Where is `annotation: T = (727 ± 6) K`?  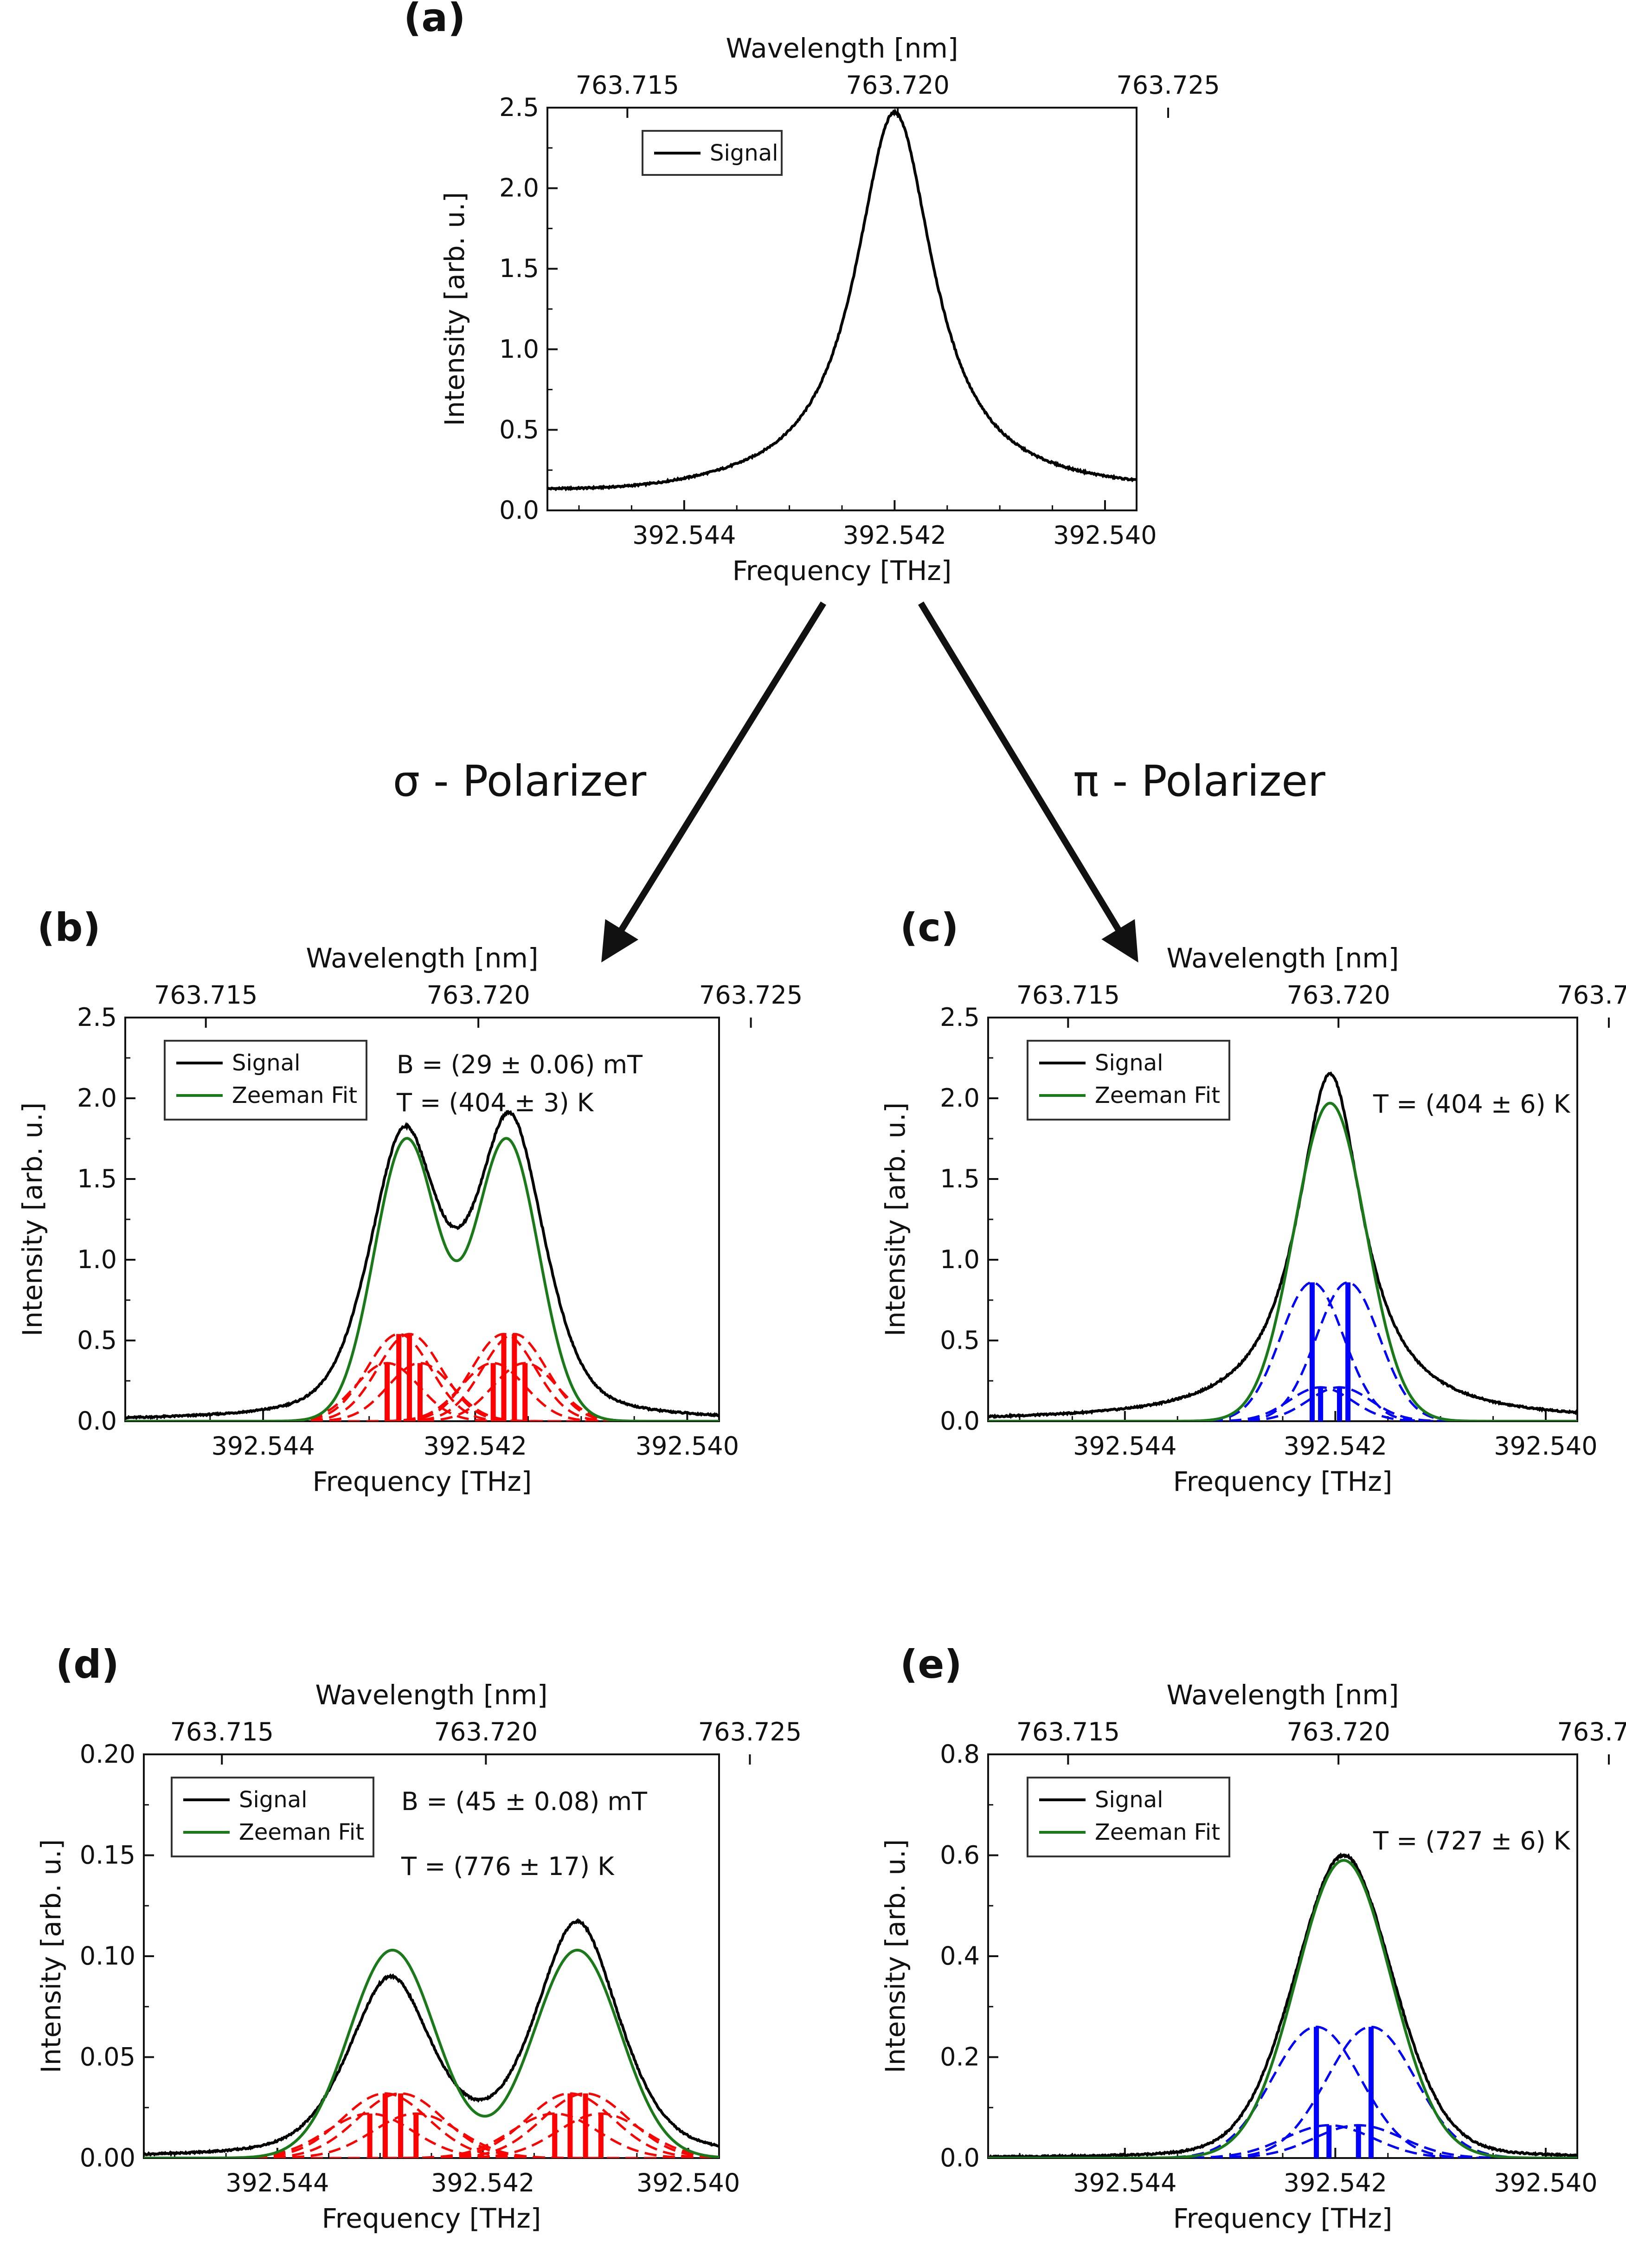 annotation: T = (727 ± 6) K is located at coordinates (1472, 1841).